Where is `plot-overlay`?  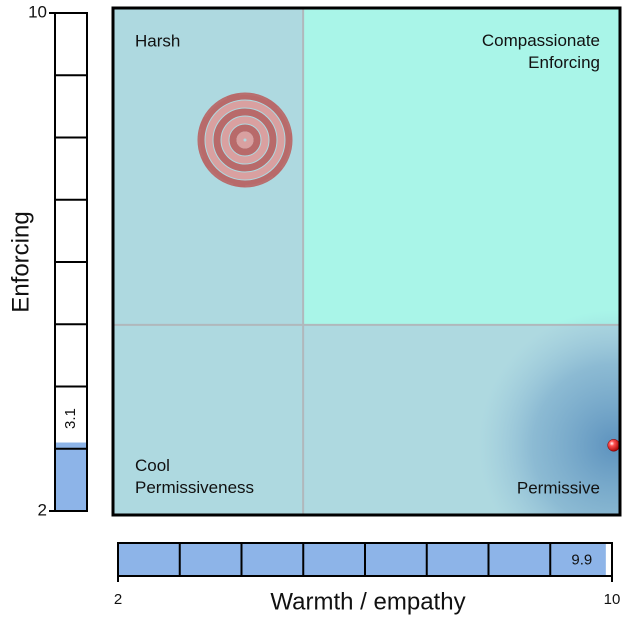 plot-overlay is located at coordinates (549, 412).